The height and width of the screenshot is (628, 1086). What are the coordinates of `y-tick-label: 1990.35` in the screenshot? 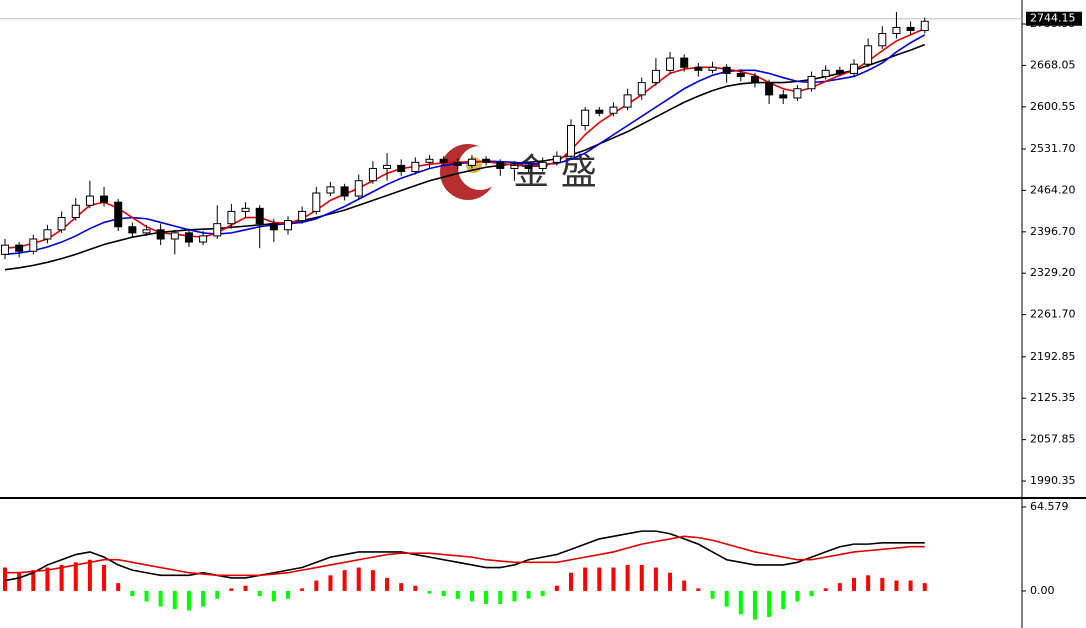 It's located at (1053, 480).